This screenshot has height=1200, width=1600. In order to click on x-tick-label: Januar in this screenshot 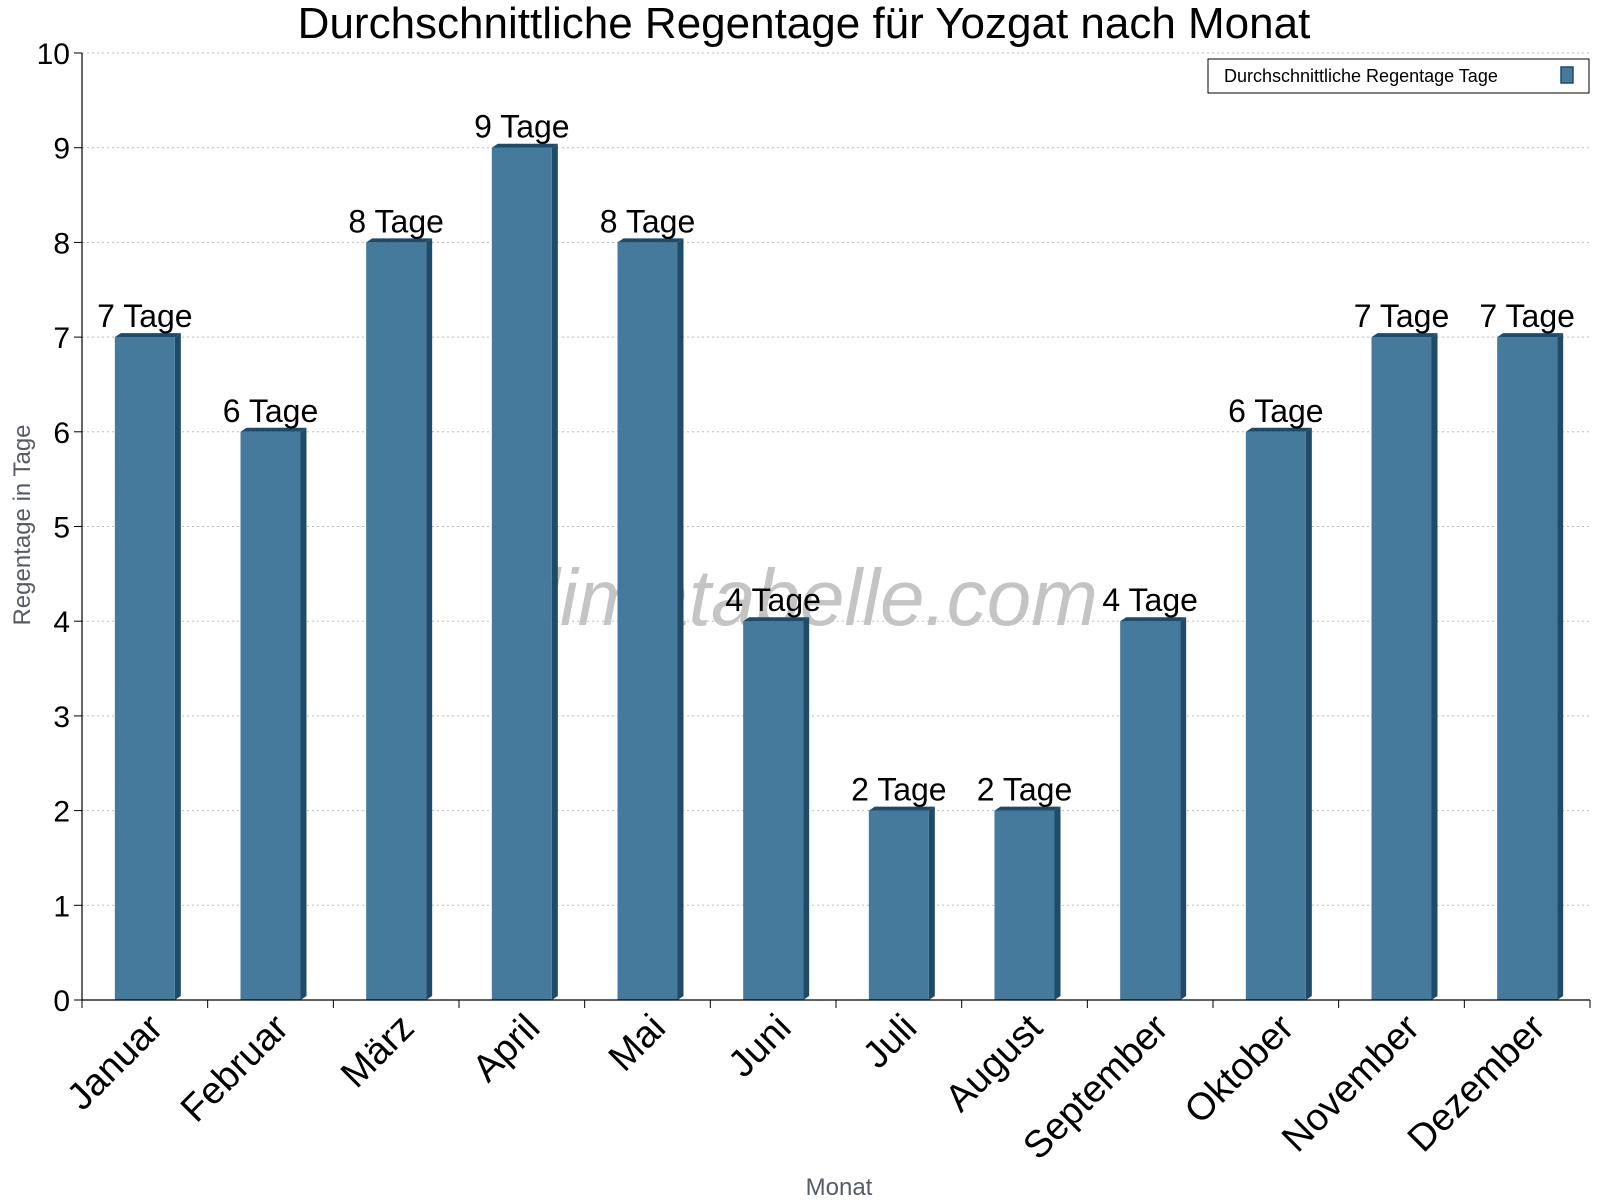, I will do `click(115, 1062)`.